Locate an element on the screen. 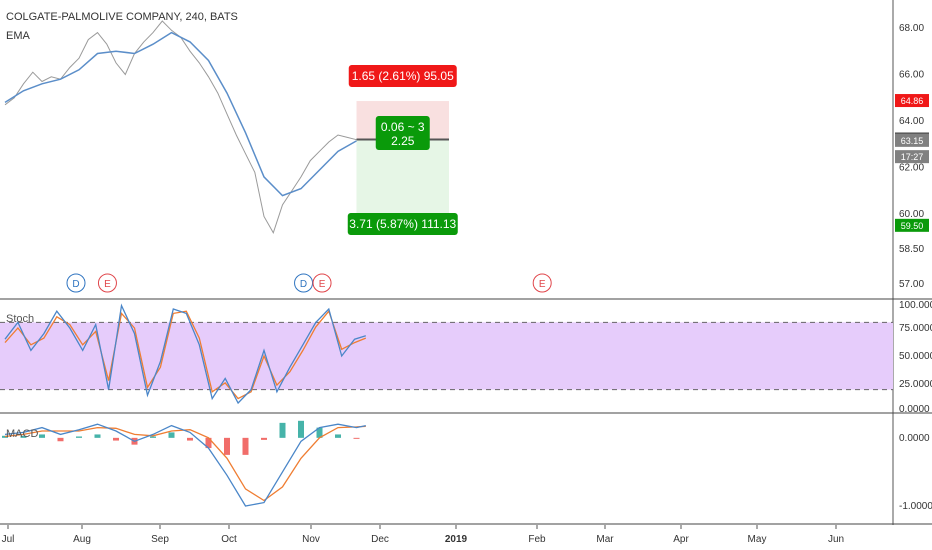 This screenshot has width=932, height=550. stoch-label: Stoch is located at coordinates (20, 319).